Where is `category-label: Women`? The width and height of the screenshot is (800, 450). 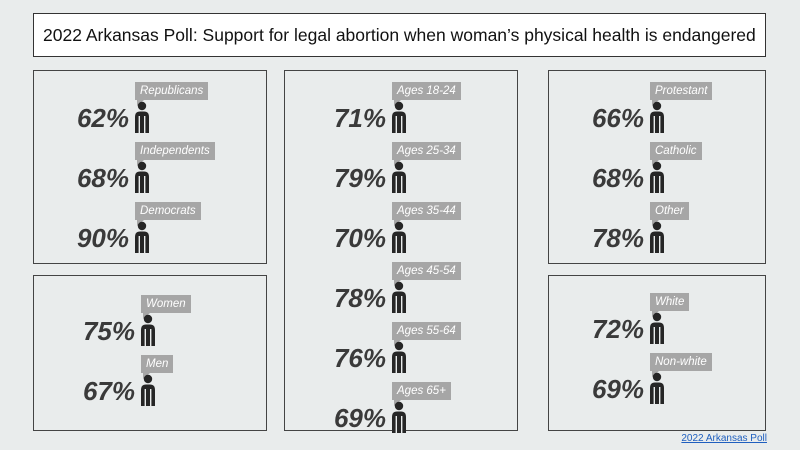 category-label: Women is located at coordinates (166, 307).